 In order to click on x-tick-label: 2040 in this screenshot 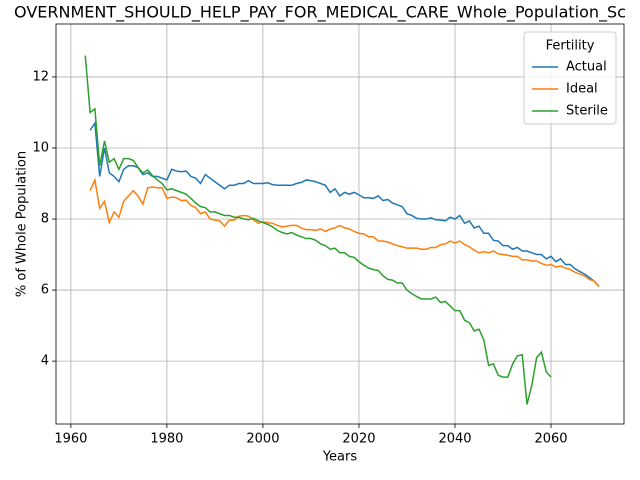, I will do `click(454, 439)`.